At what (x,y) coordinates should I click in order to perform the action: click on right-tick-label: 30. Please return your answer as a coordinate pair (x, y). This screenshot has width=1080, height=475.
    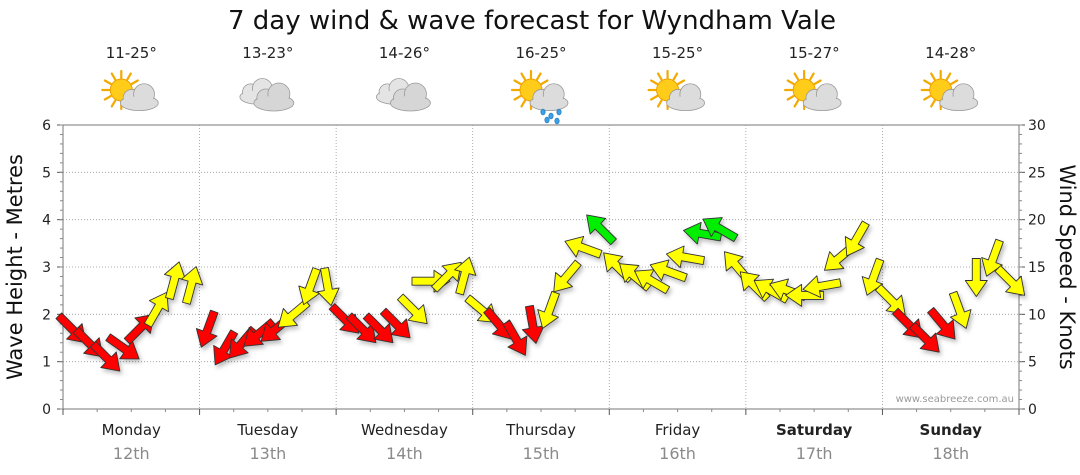
    Looking at the image, I should click on (1037, 126).